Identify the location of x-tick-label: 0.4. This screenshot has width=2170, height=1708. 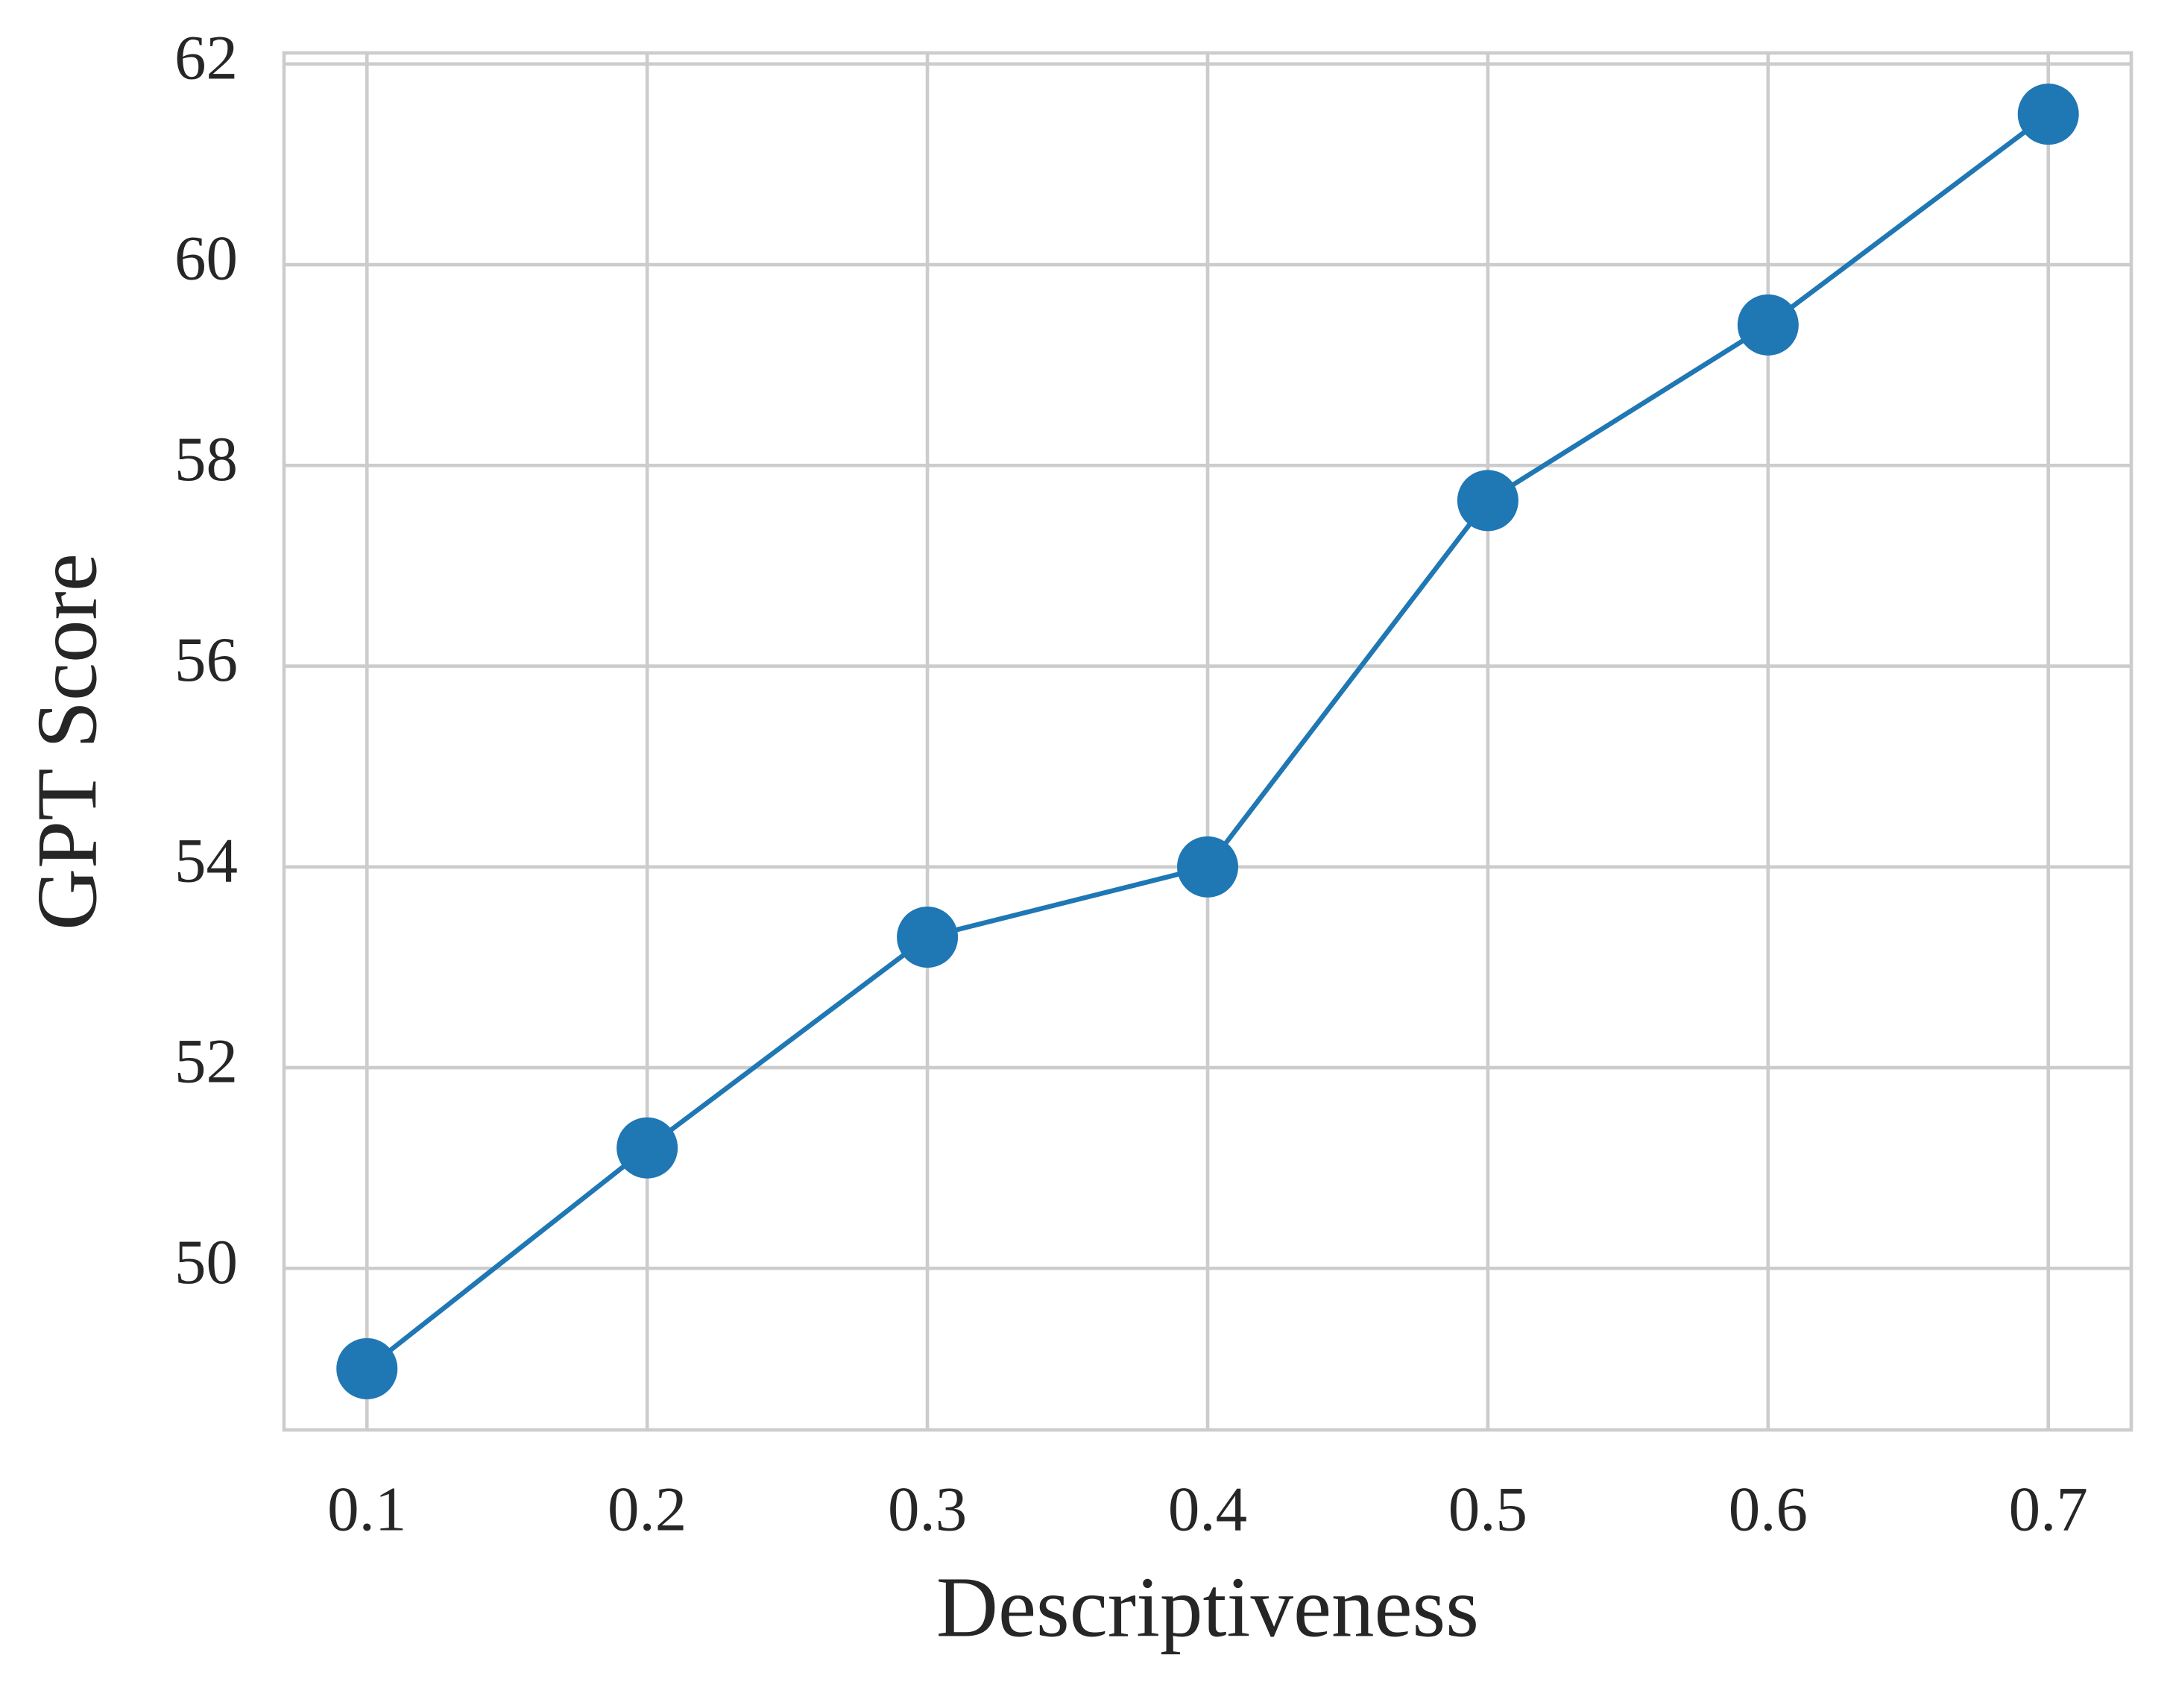
(1207, 1510).